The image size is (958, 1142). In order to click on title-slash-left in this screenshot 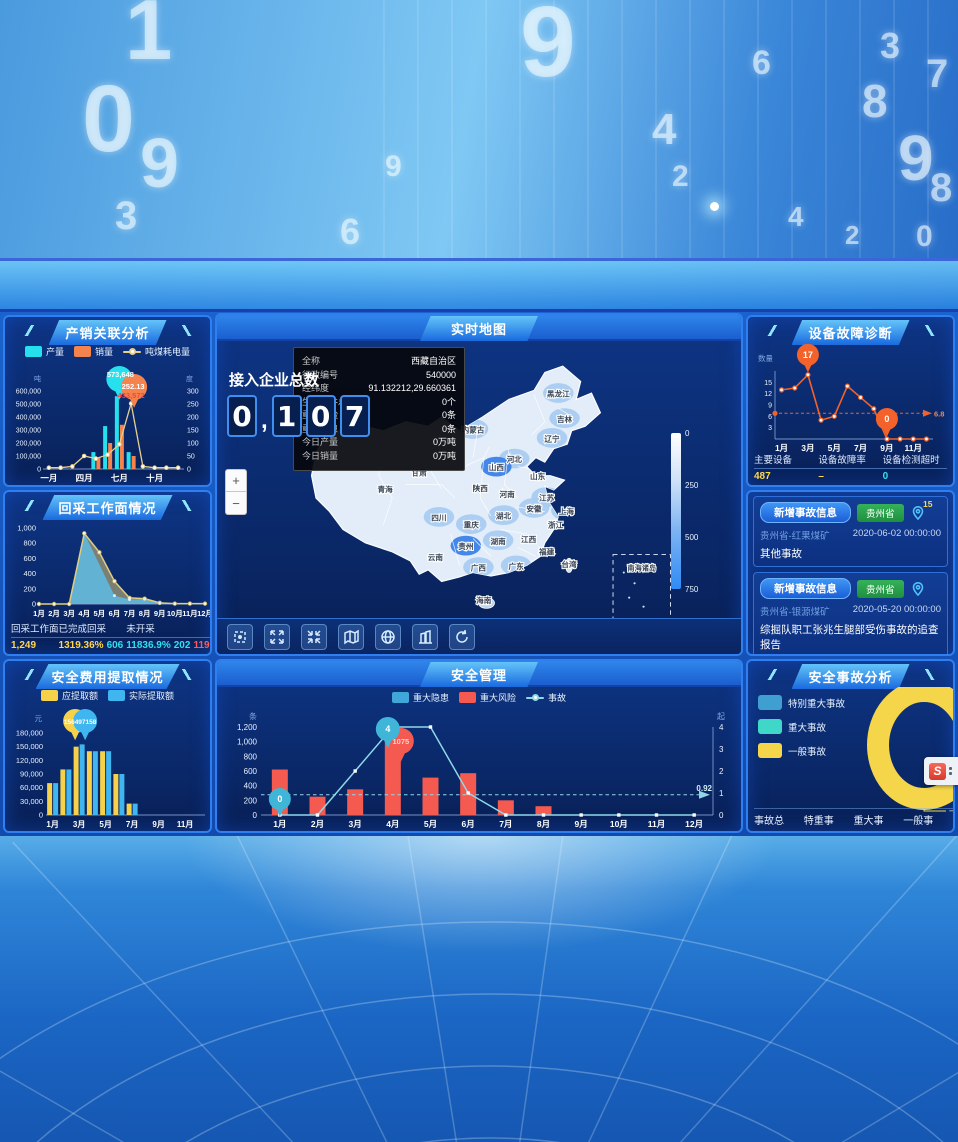, I will do `click(28, 674)`.